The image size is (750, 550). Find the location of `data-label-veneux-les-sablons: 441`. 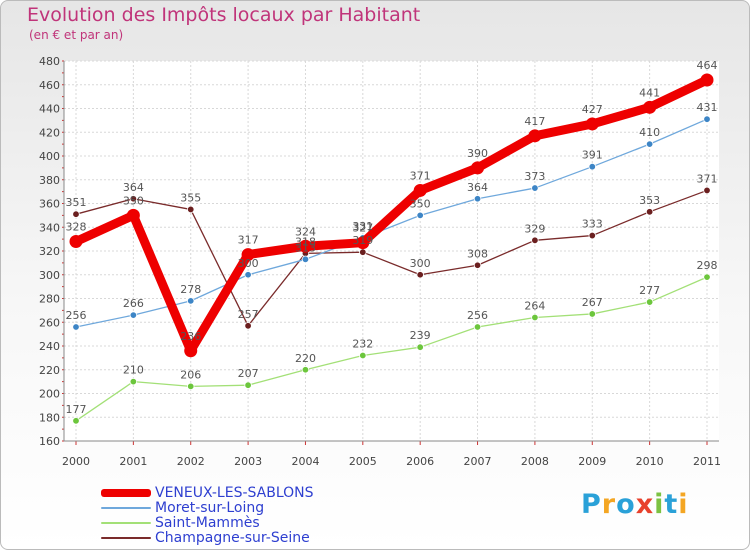

data-label-veneux-les-sablons: 441 is located at coordinates (649, 92).